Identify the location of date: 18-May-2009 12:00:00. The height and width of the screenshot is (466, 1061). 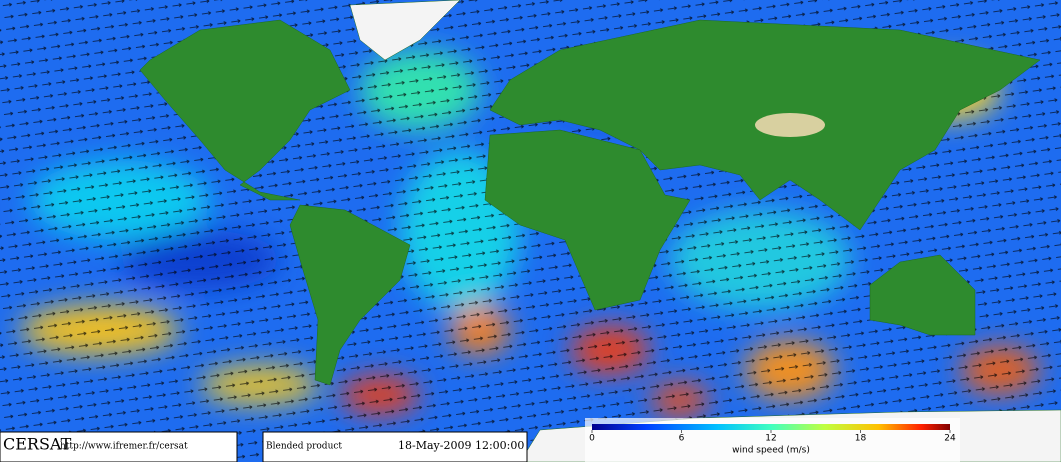
(461, 445).